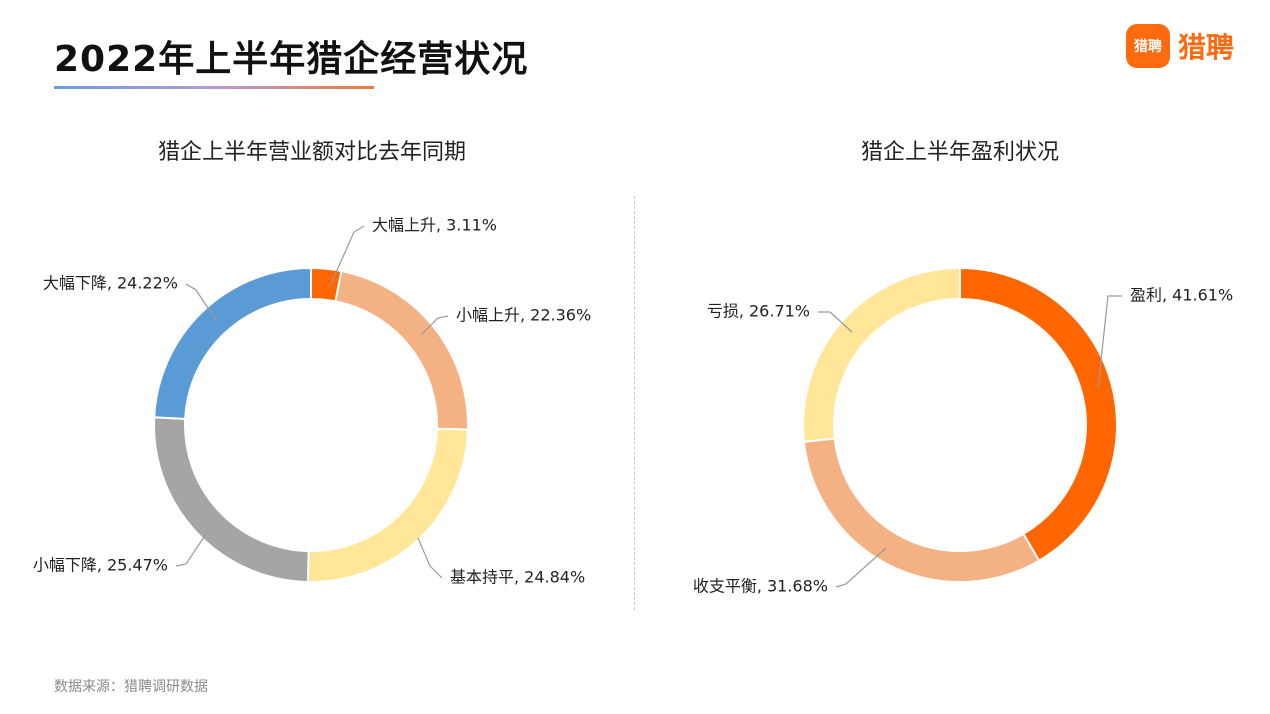  I want to click on page-title: 2022年上半年猎企经营状况, so click(291, 59).